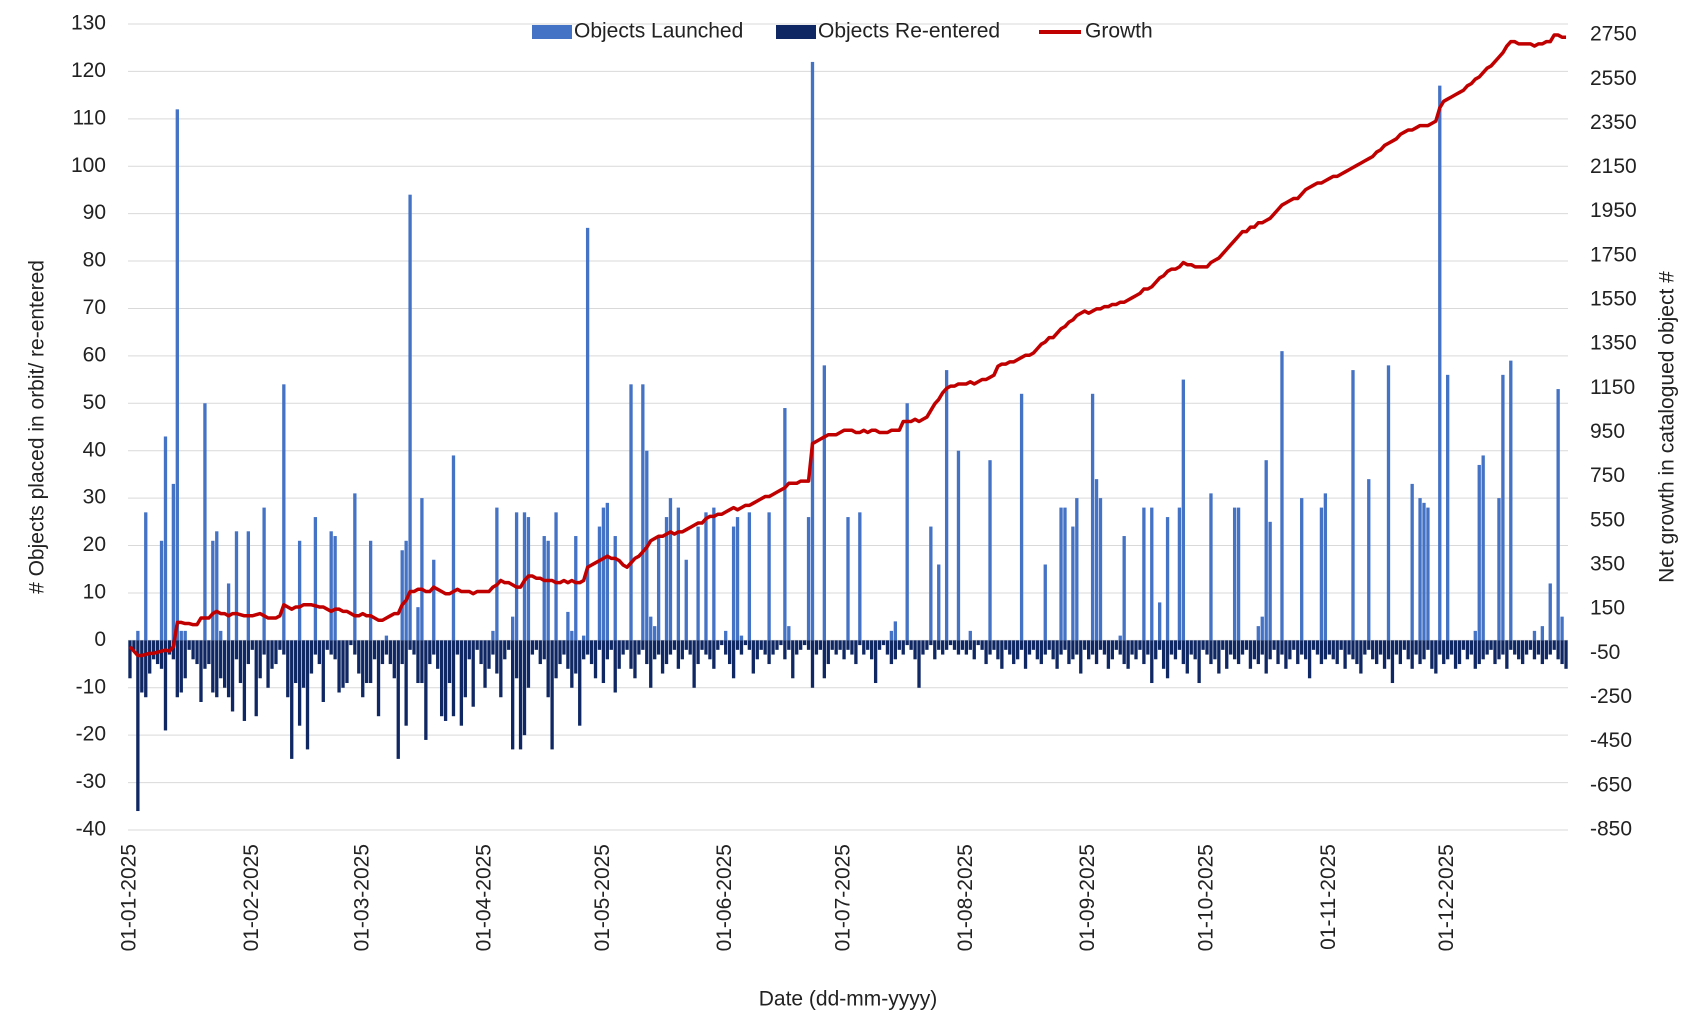 The width and height of the screenshot is (1701, 1031). Describe the element at coordinates (1119, 31) in the screenshot. I see `legend-label: Growth` at that location.